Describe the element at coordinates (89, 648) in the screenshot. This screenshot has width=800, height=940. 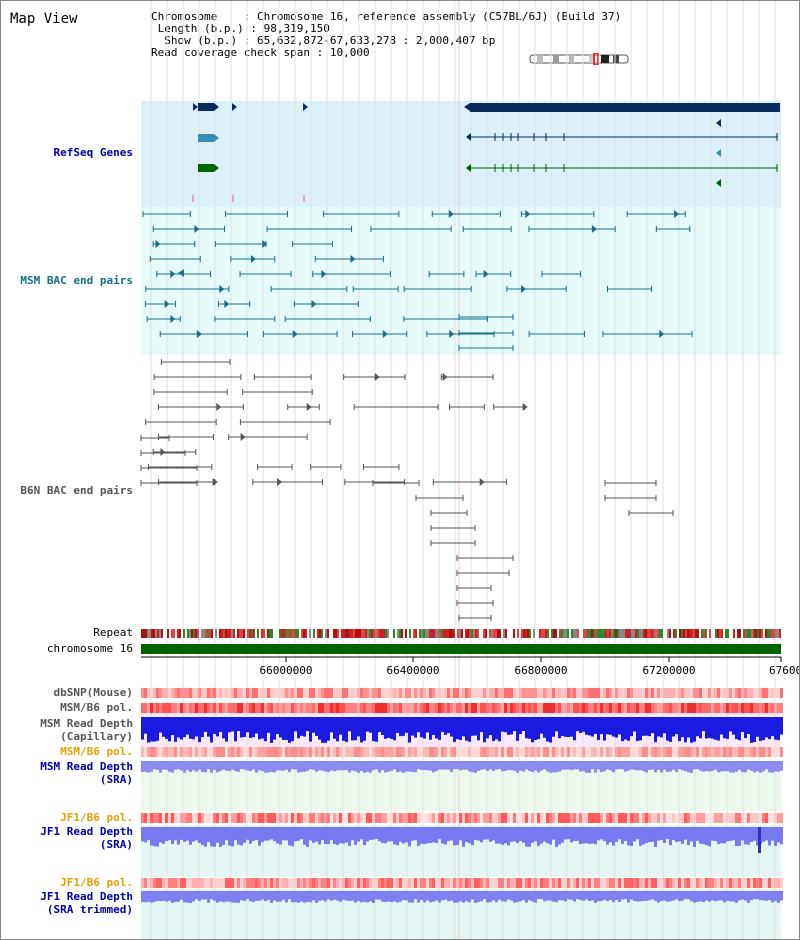
I see `track-label-chromosome: chromosome 16` at that location.